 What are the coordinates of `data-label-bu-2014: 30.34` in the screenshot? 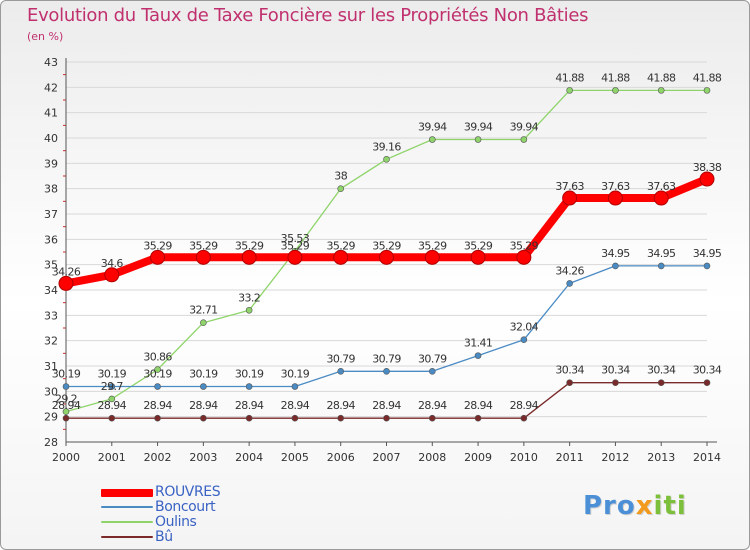 It's located at (707, 370).